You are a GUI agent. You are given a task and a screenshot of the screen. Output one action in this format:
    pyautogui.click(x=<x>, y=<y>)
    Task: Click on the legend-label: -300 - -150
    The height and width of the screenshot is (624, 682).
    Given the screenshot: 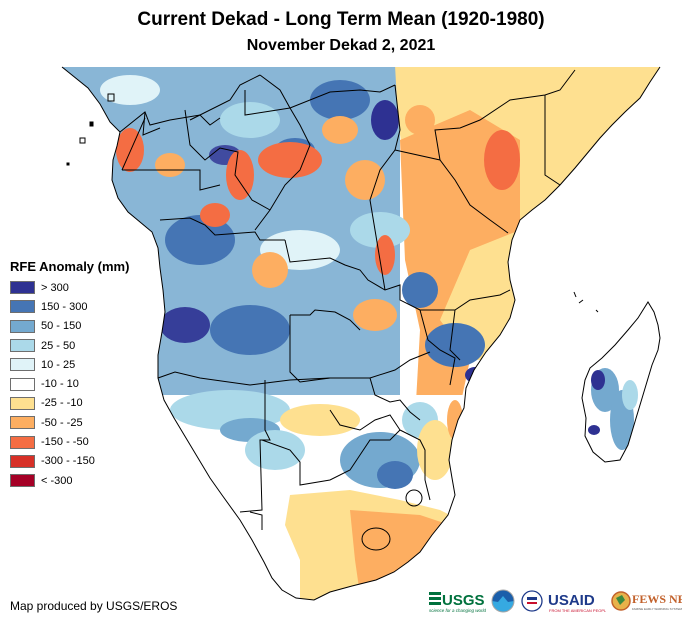 What is the action you would take?
    pyautogui.click(x=68, y=461)
    